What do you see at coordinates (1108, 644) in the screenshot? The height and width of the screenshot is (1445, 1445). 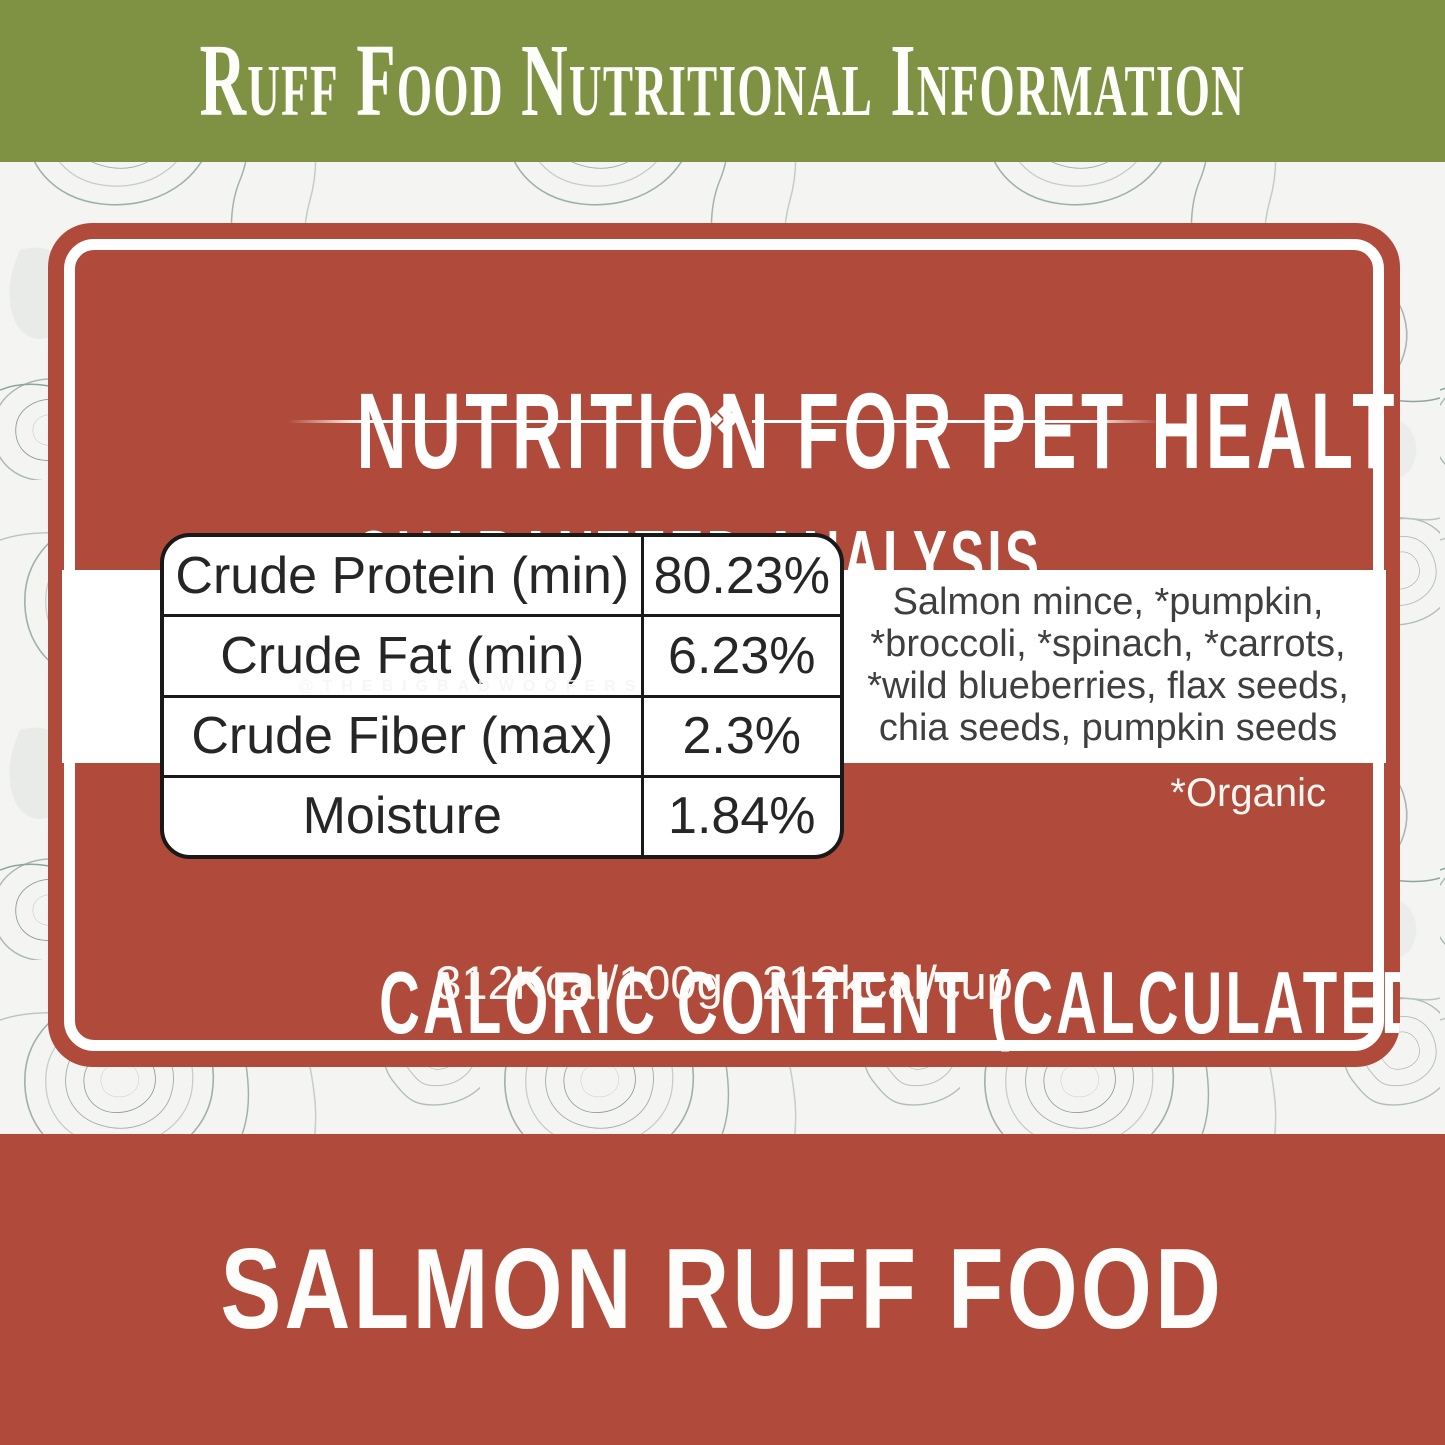 I see `ingredients-line: *broccoli, *spinach, *carrots,` at bounding box center [1108, 644].